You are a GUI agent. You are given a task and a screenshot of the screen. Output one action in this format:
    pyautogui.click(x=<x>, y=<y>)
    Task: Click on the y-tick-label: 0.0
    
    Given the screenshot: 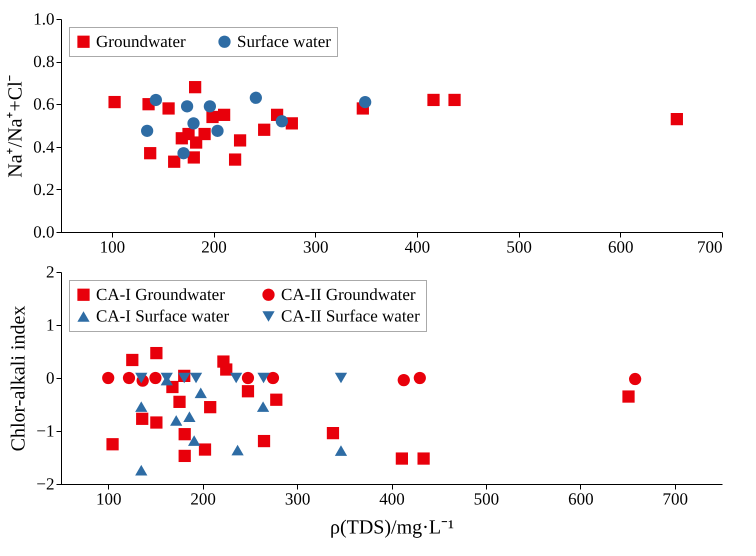 What is the action you would take?
    pyautogui.click(x=43, y=232)
    